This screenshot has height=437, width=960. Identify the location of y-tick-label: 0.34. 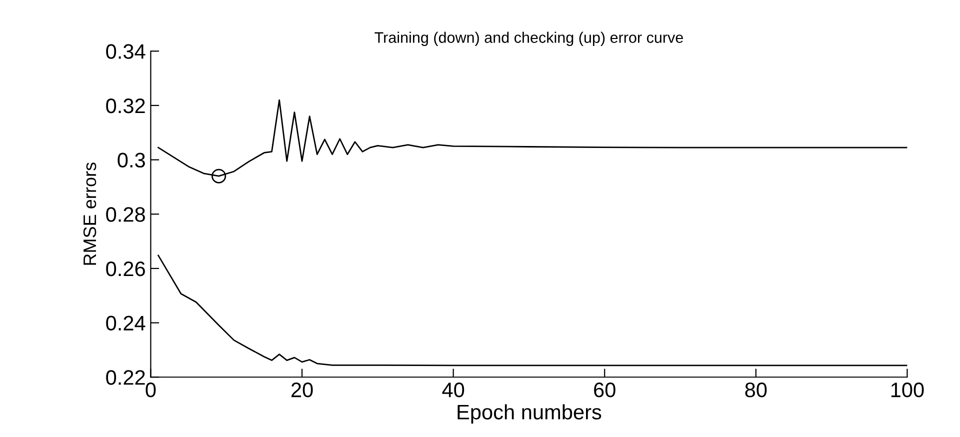
(126, 51).